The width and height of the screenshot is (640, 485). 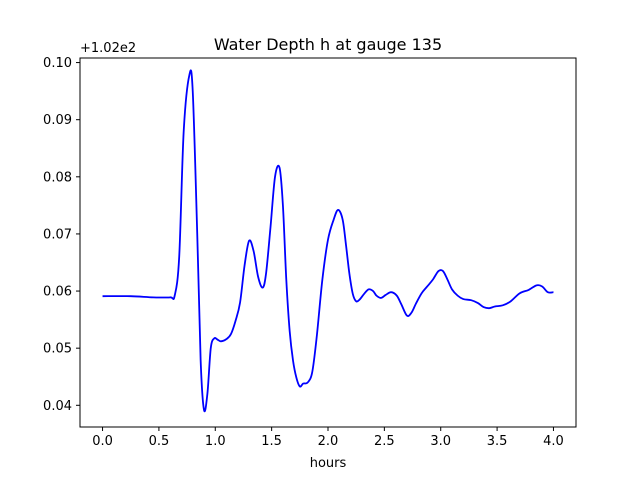 I want to click on y-tick-label: 0.10, so click(x=57, y=63).